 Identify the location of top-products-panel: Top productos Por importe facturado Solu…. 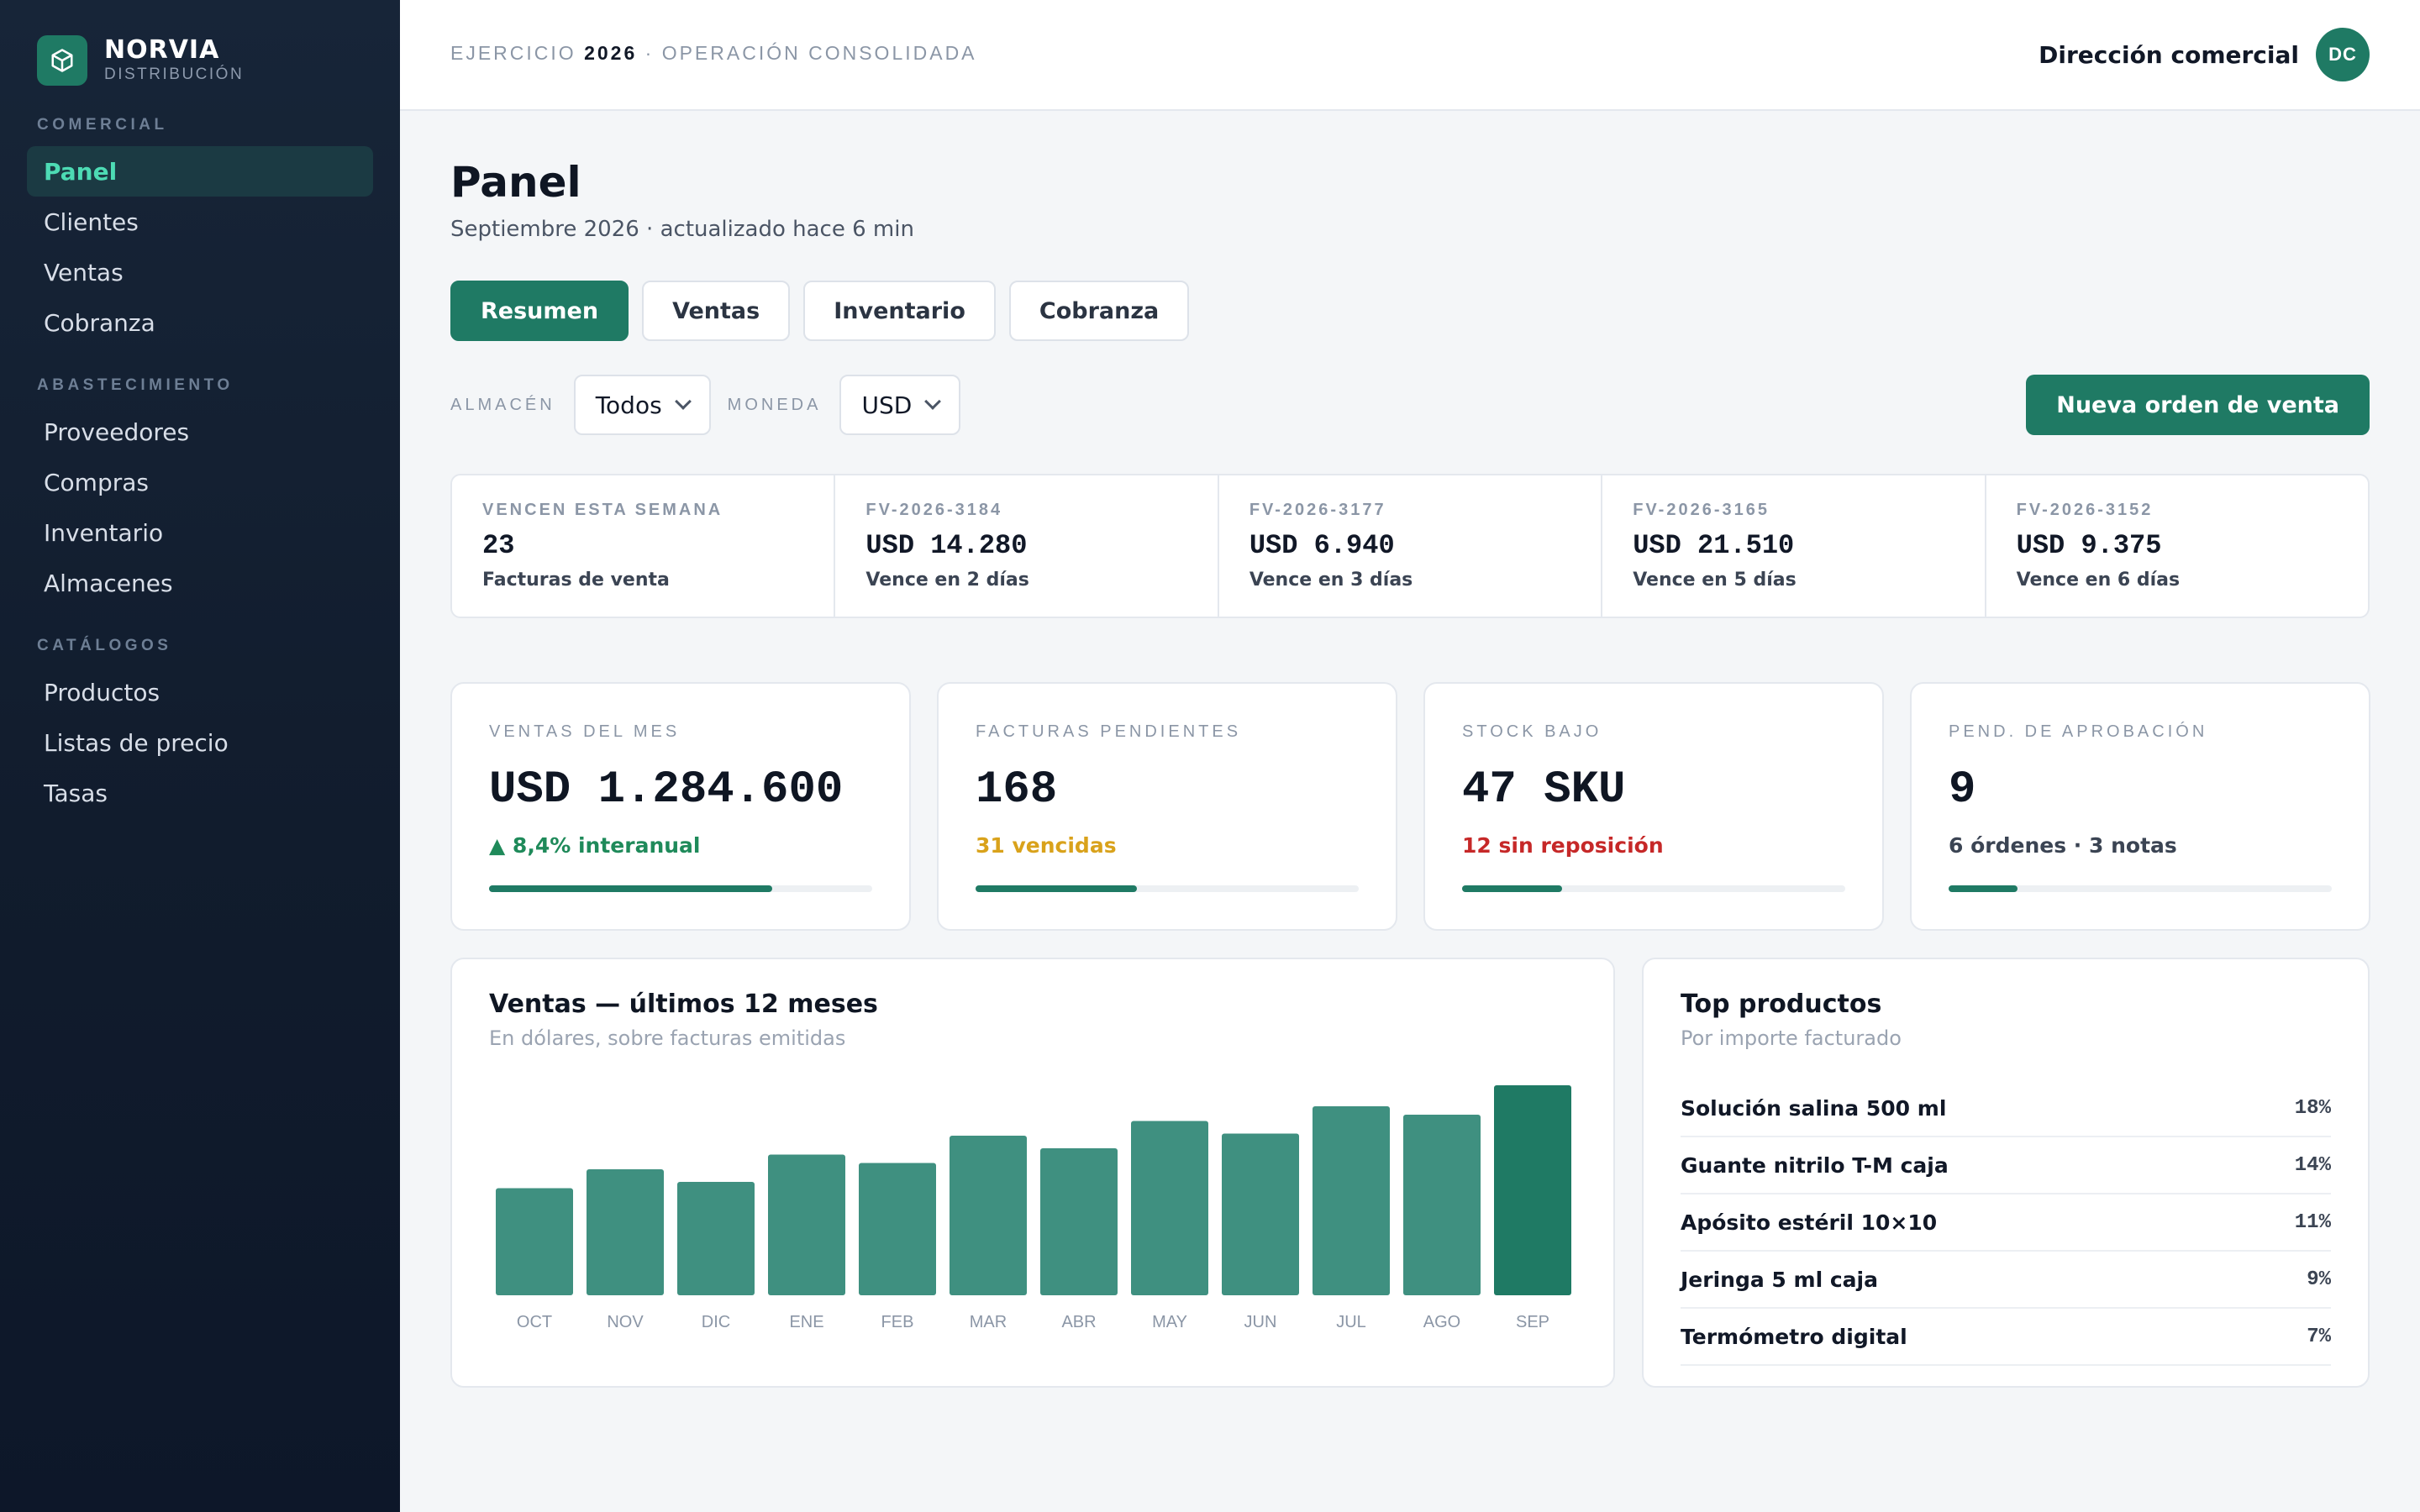
(2006, 1173).